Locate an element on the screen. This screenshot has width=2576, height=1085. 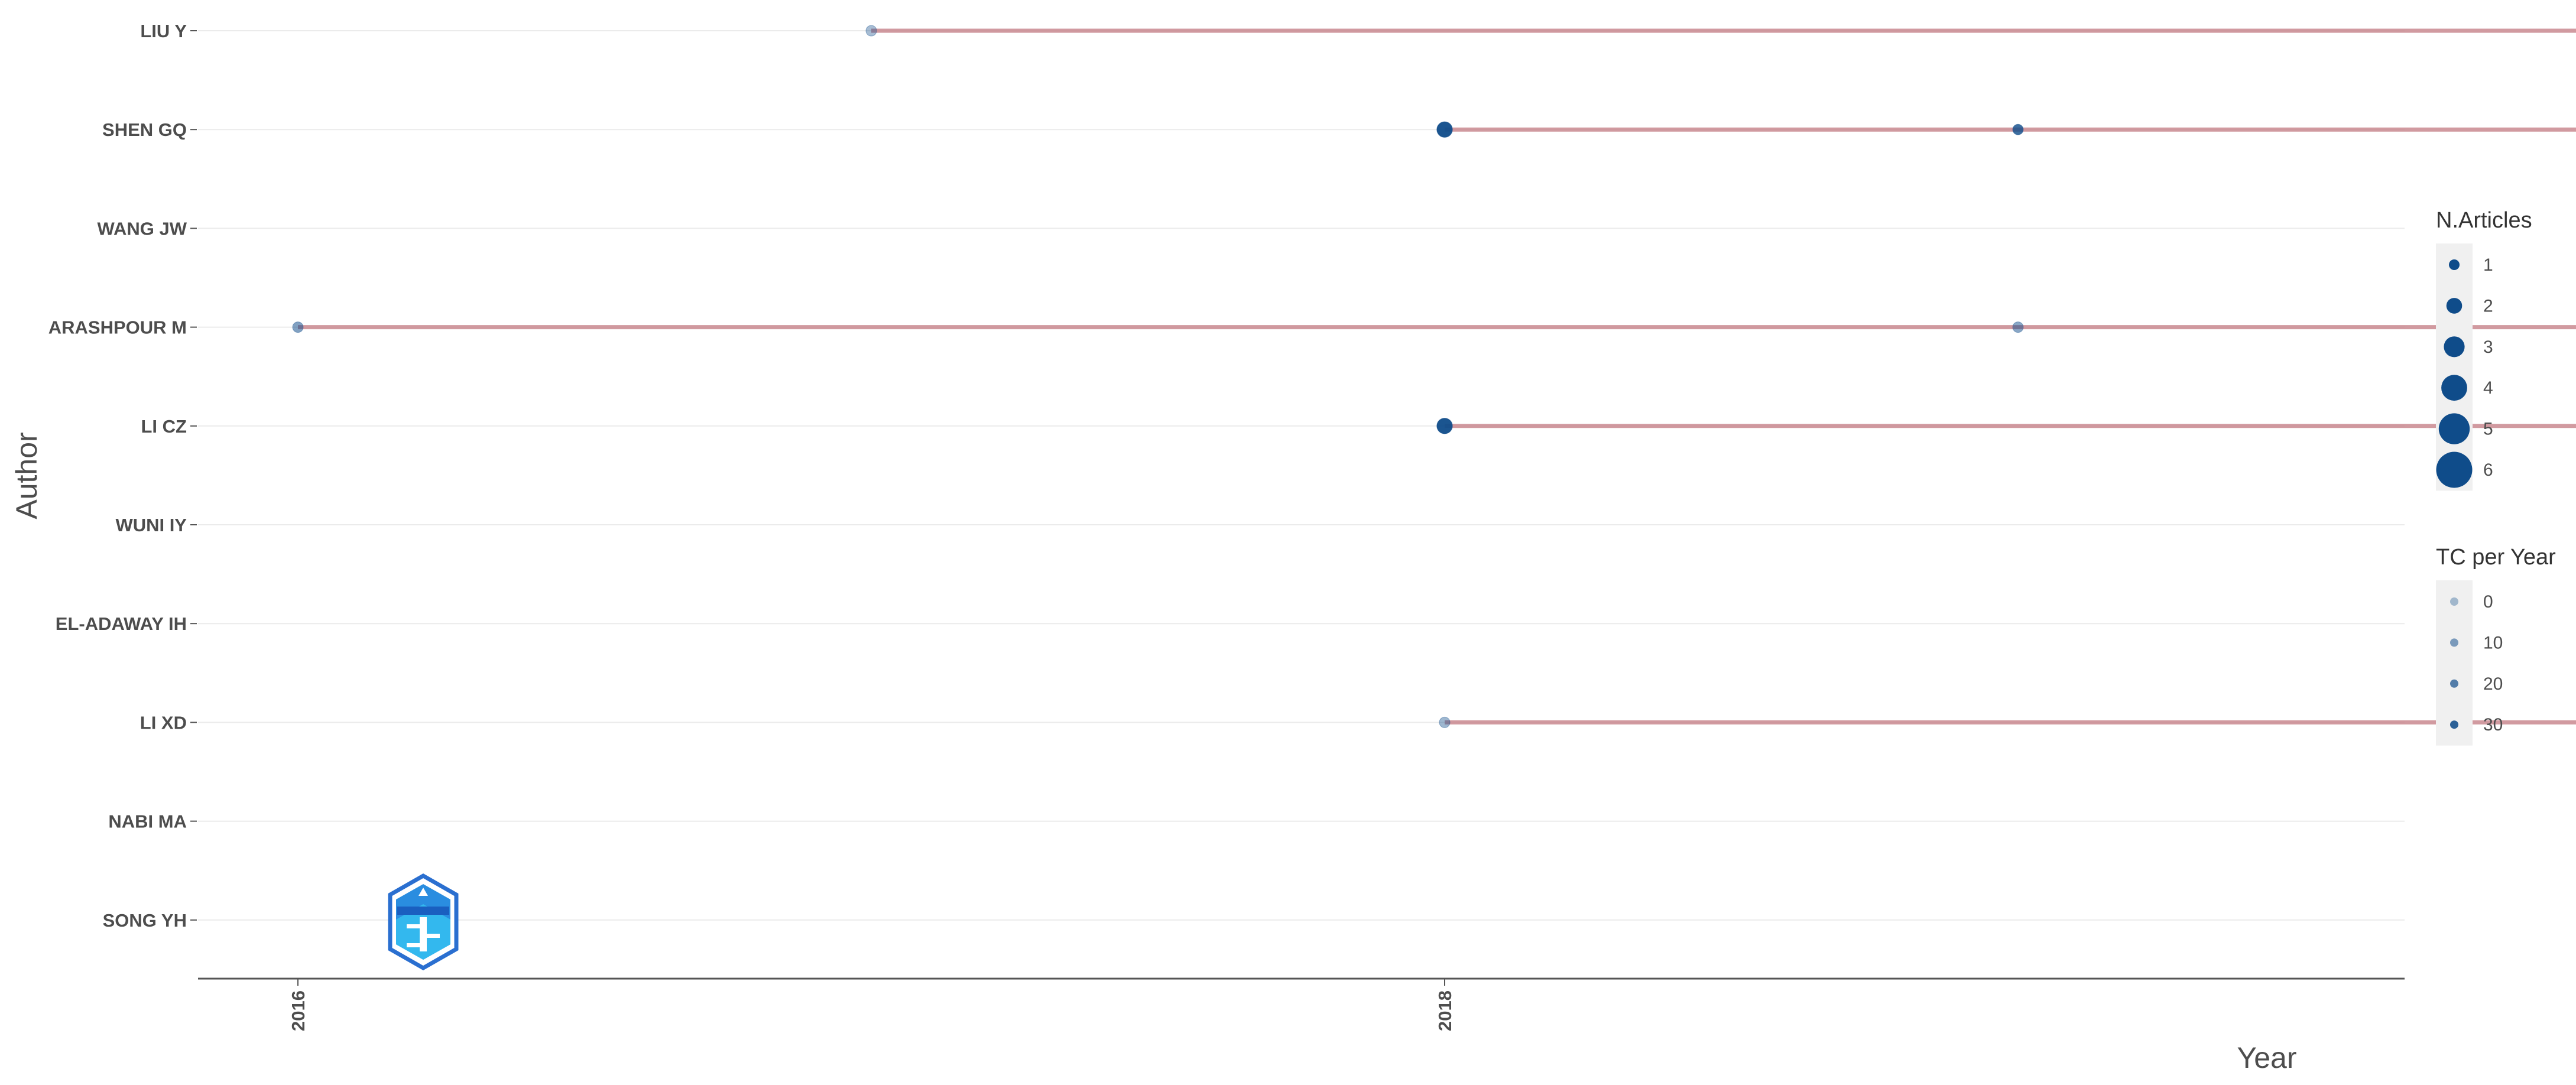
legend-tc-per-year: TC per Year 0 10 20 30 is located at coordinates (2496, 645).